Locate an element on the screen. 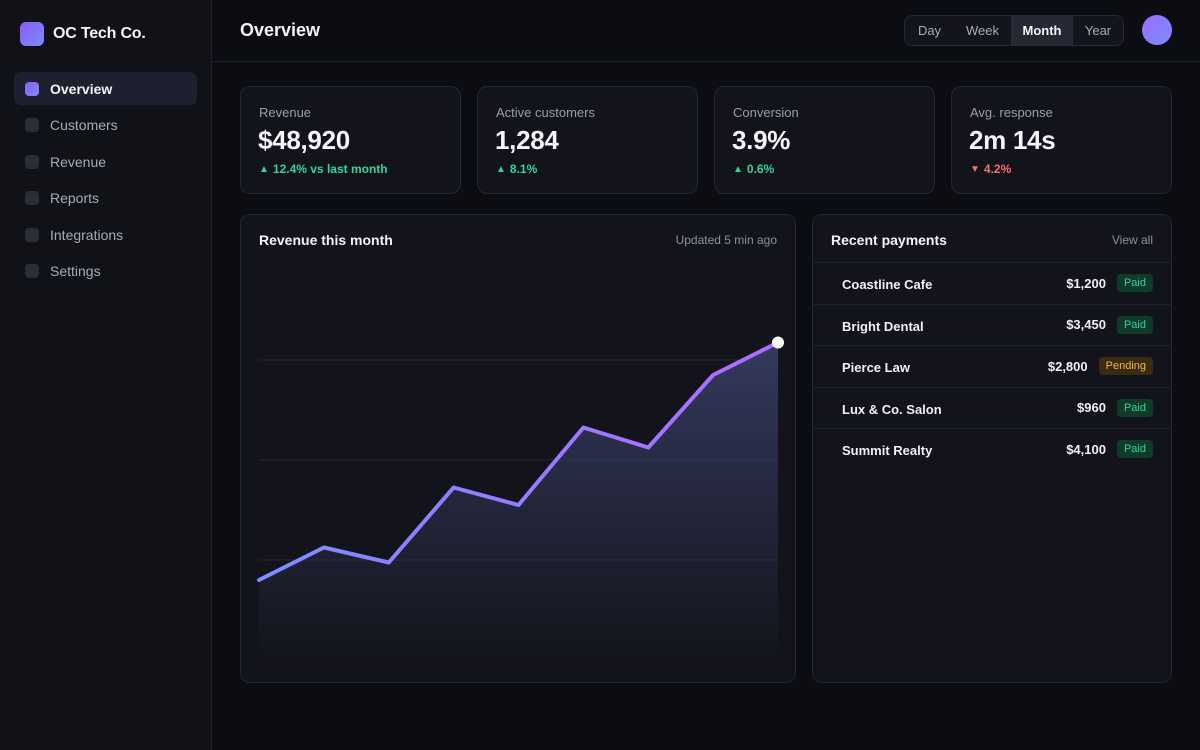 The height and width of the screenshot is (750, 1200). kpi-delta: ▲ 12.4% vs last month is located at coordinates (323, 169).